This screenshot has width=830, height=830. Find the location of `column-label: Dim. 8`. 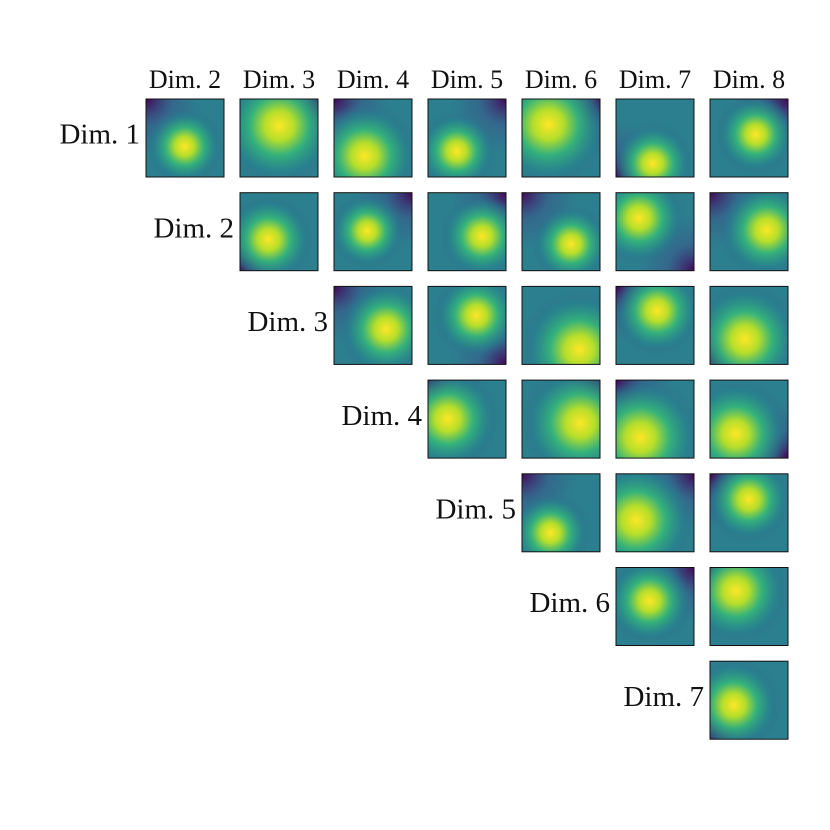

column-label: Dim. 8 is located at coordinates (749, 79).